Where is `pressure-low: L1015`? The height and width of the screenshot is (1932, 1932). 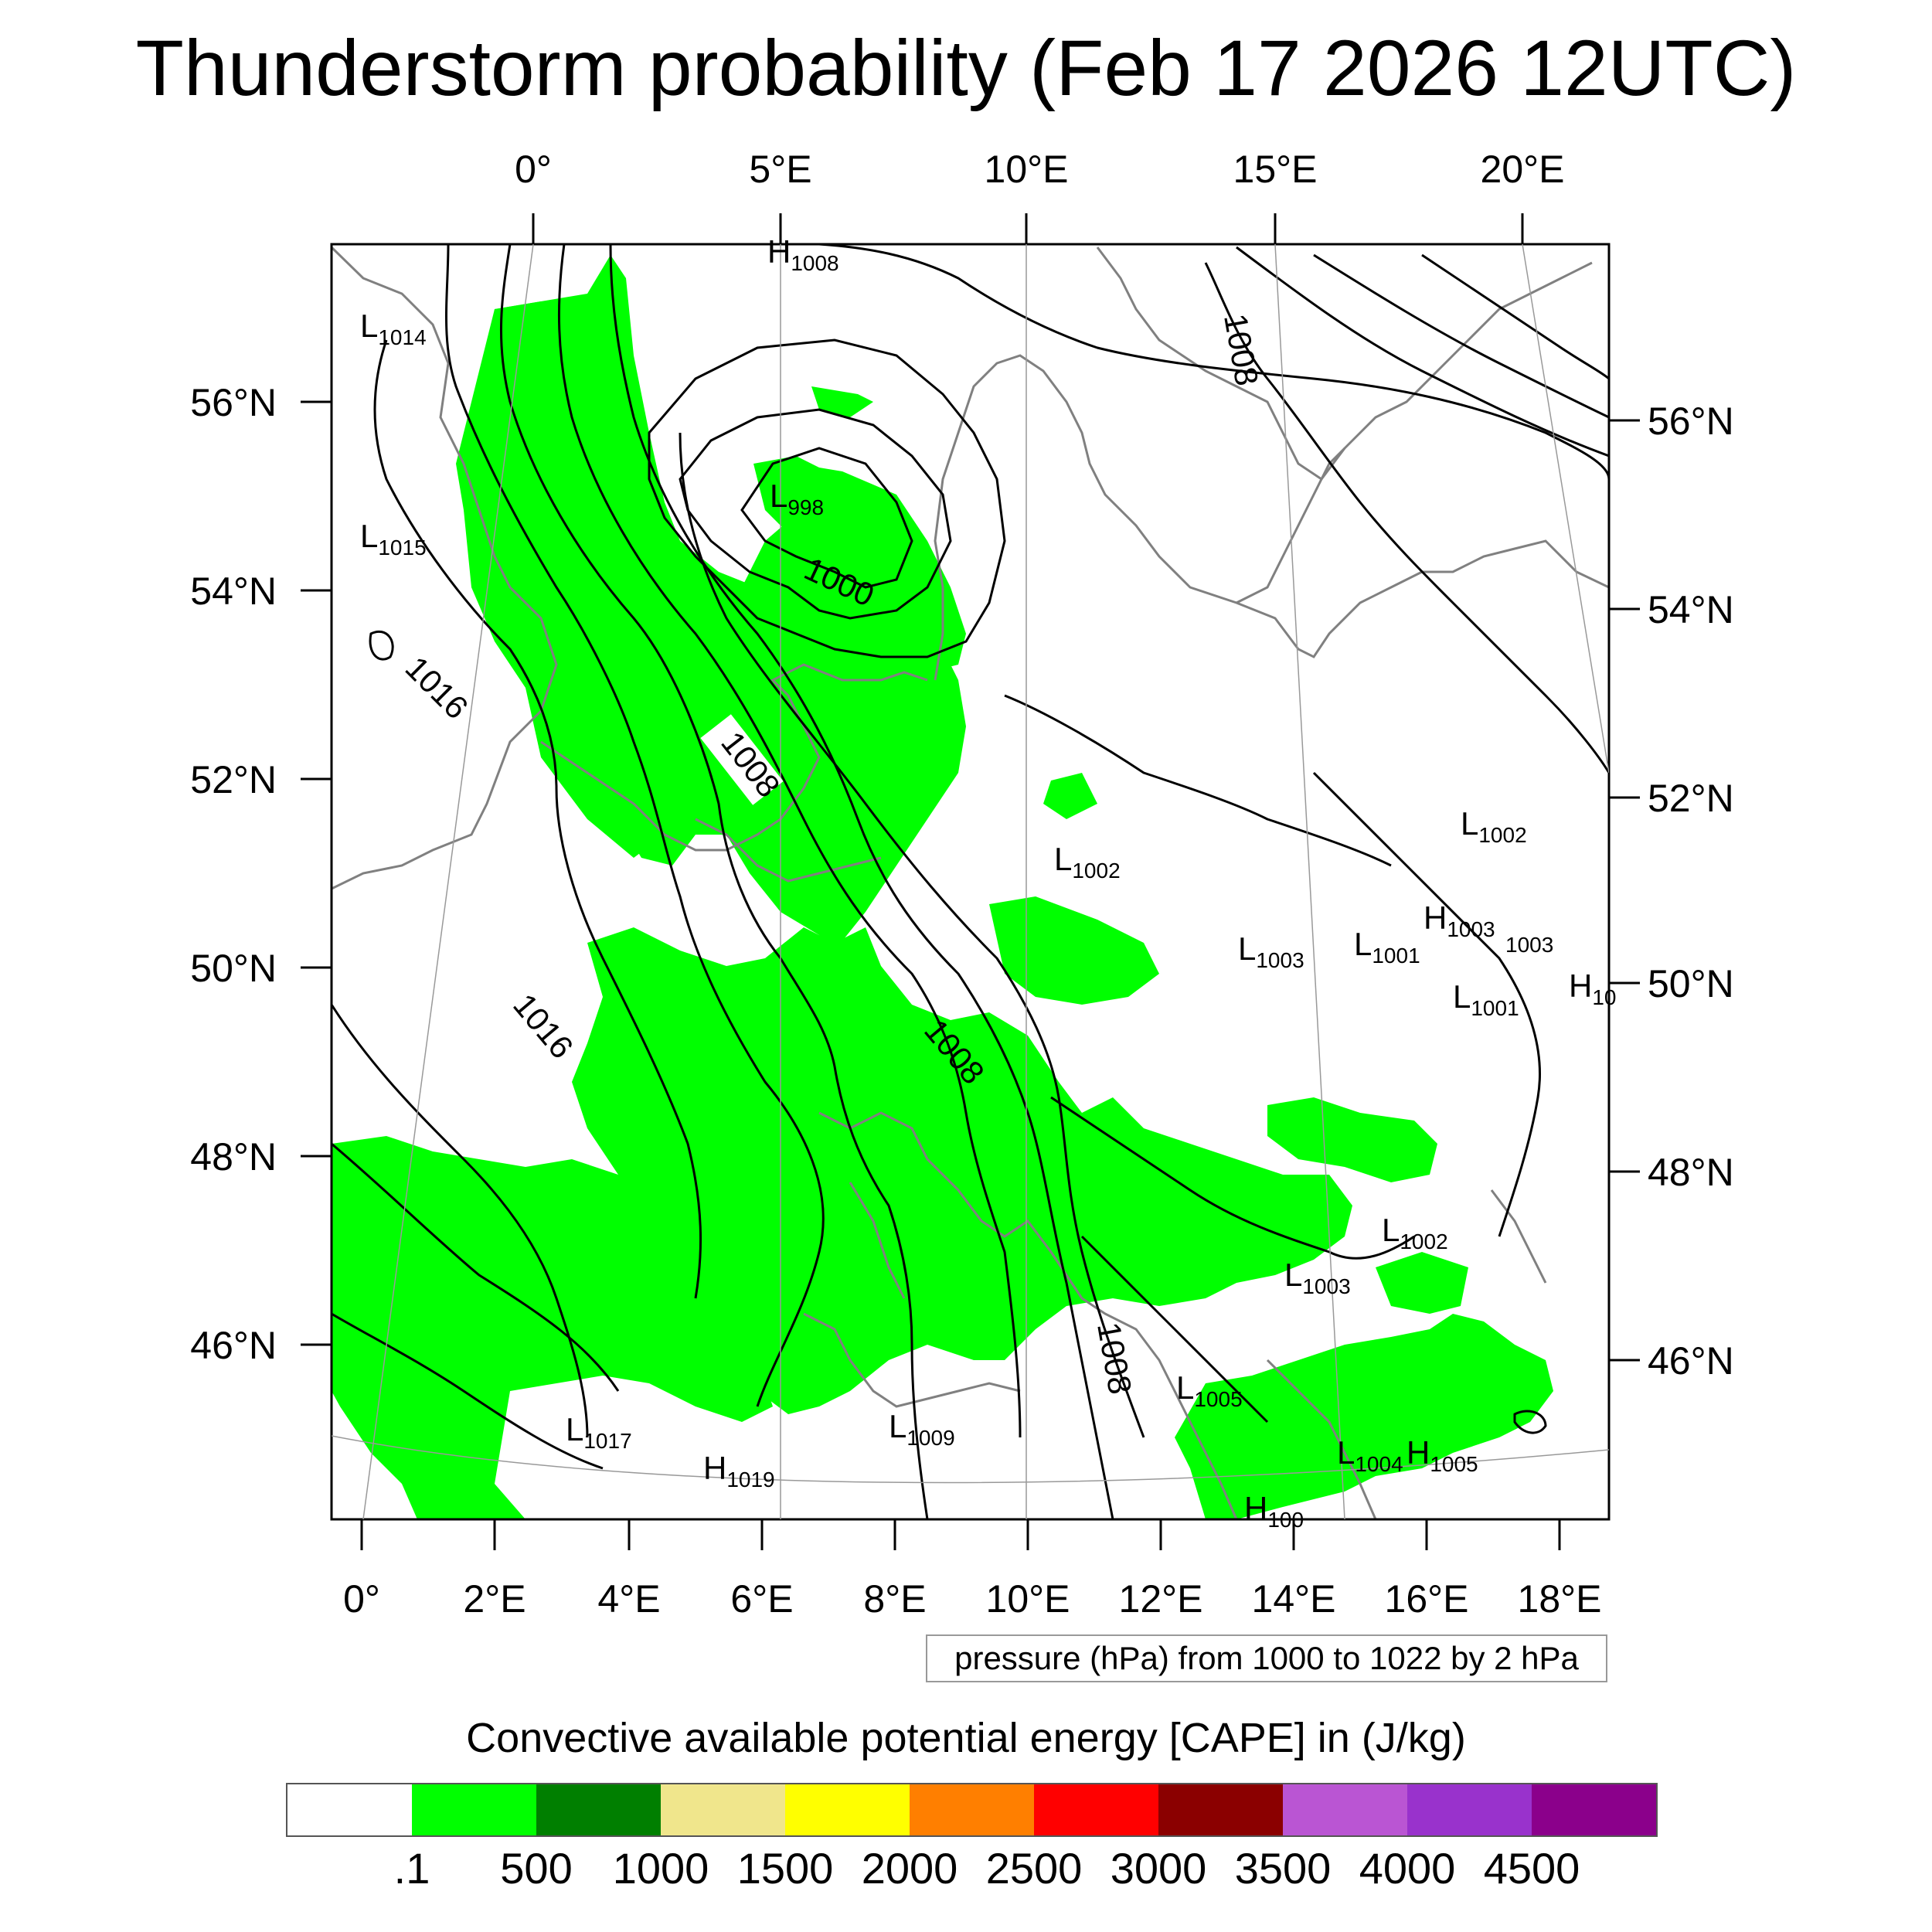 pressure-low: L1015 is located at coordinates (394, 539).